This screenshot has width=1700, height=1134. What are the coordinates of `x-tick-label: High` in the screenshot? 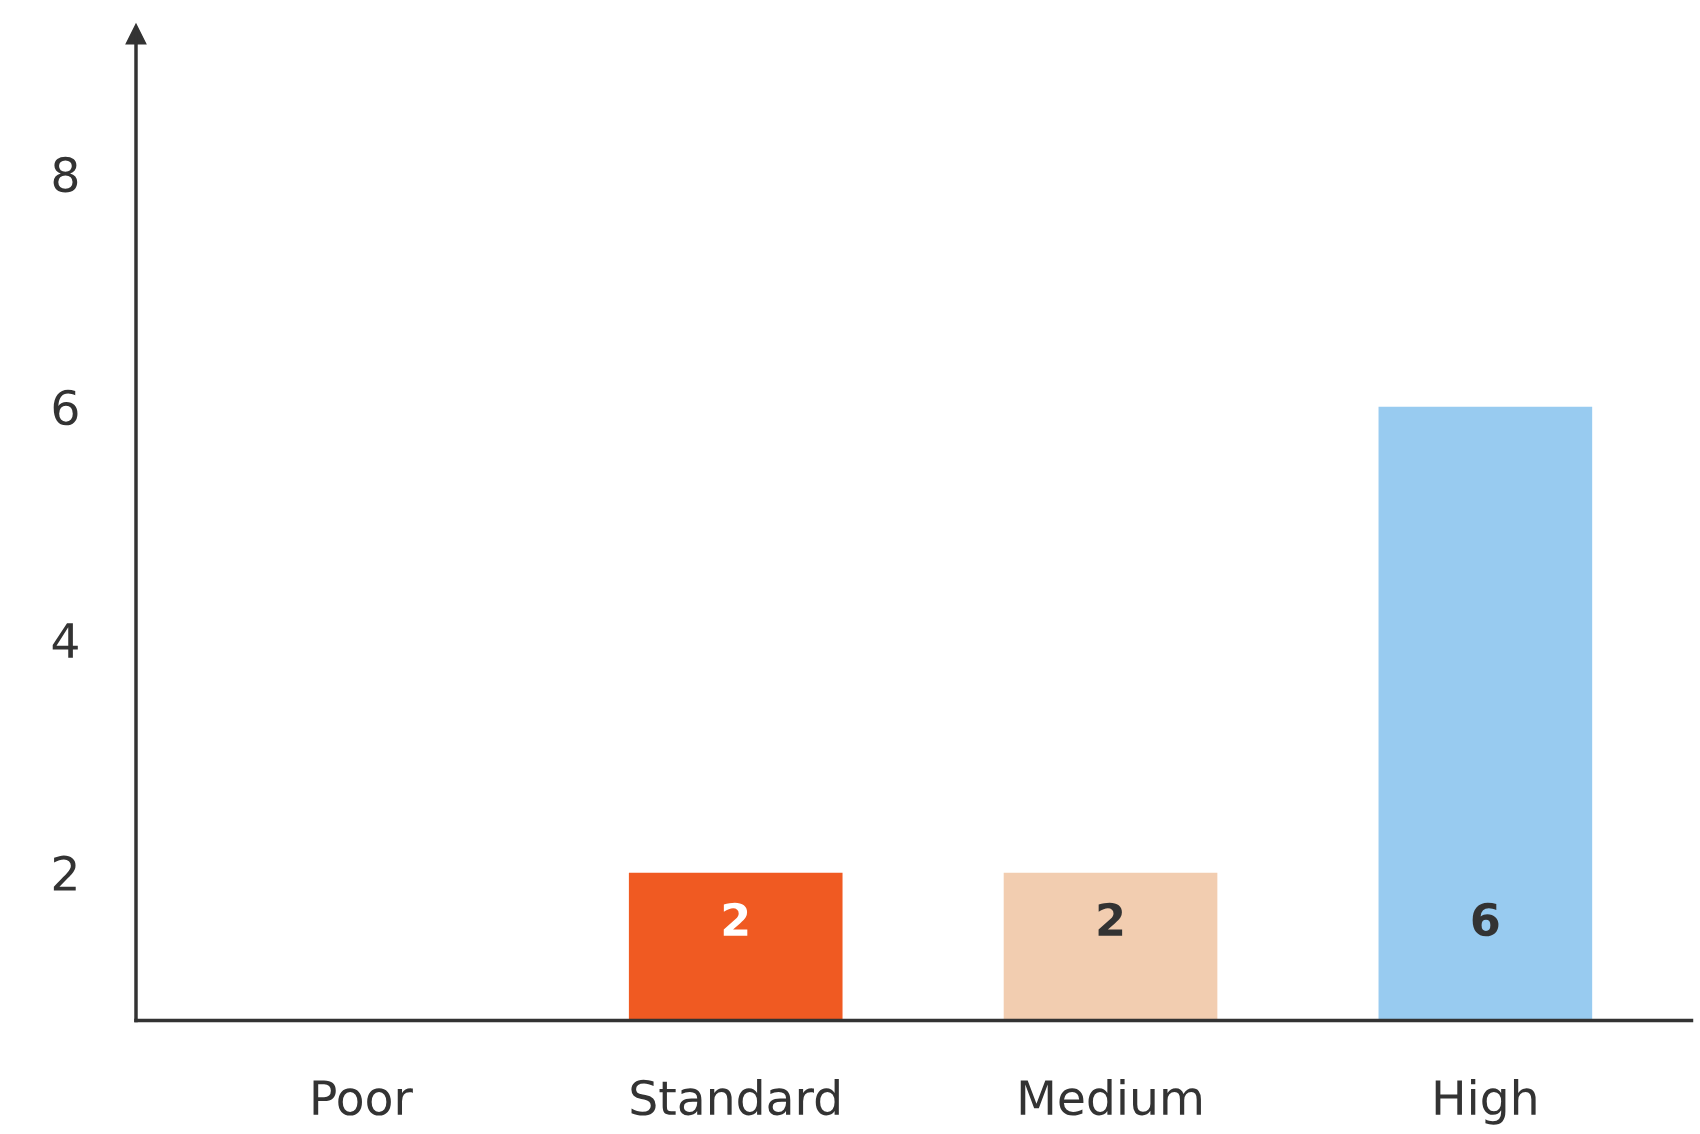 It's located at (1485, 1101).